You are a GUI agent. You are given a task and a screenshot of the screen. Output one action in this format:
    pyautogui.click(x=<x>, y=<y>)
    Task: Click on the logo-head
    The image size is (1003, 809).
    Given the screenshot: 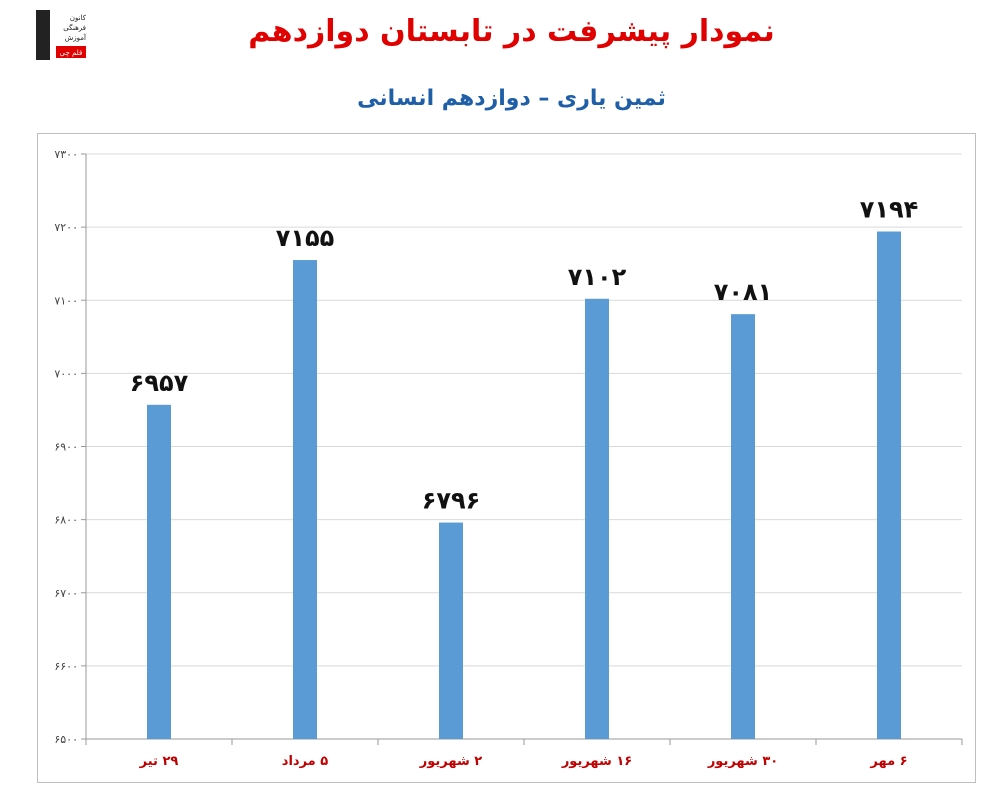 What is the action you would take?
    pyautogui.click(x=43, y=16)
    